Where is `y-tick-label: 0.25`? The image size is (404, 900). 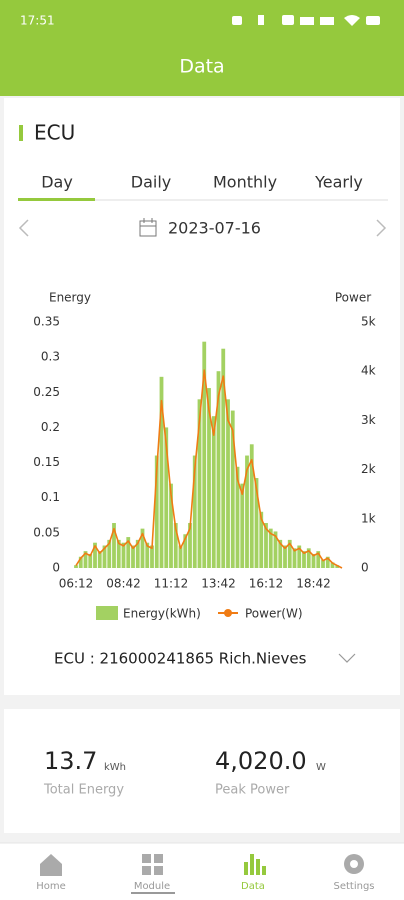 y-tick-label: 0.25 is located at coordinates (46, 392).